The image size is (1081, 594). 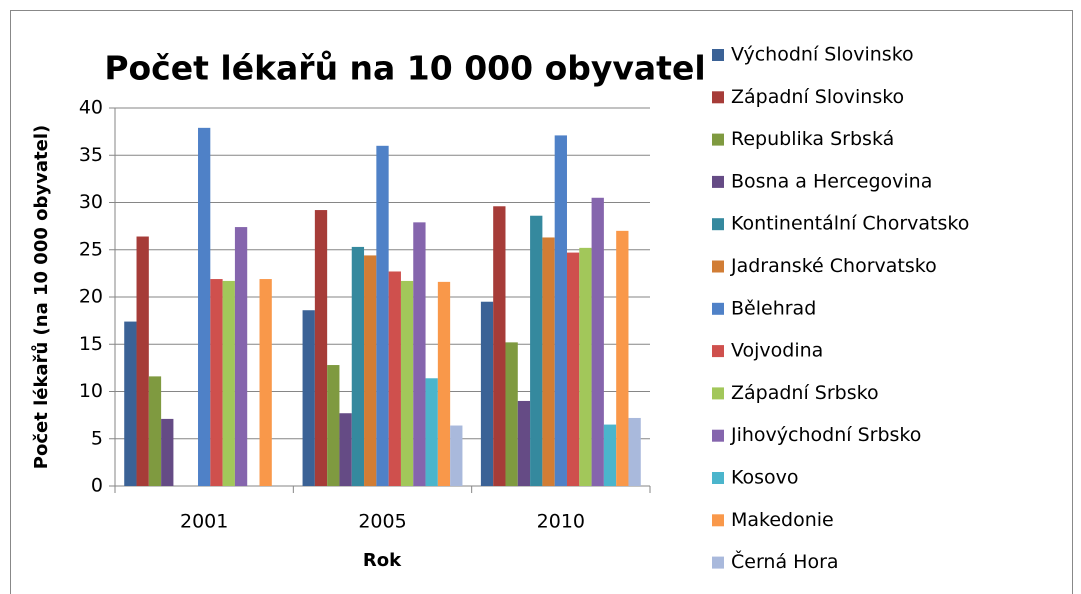 I want to click on y-tick-label: 5, so click(x=97, y=438).